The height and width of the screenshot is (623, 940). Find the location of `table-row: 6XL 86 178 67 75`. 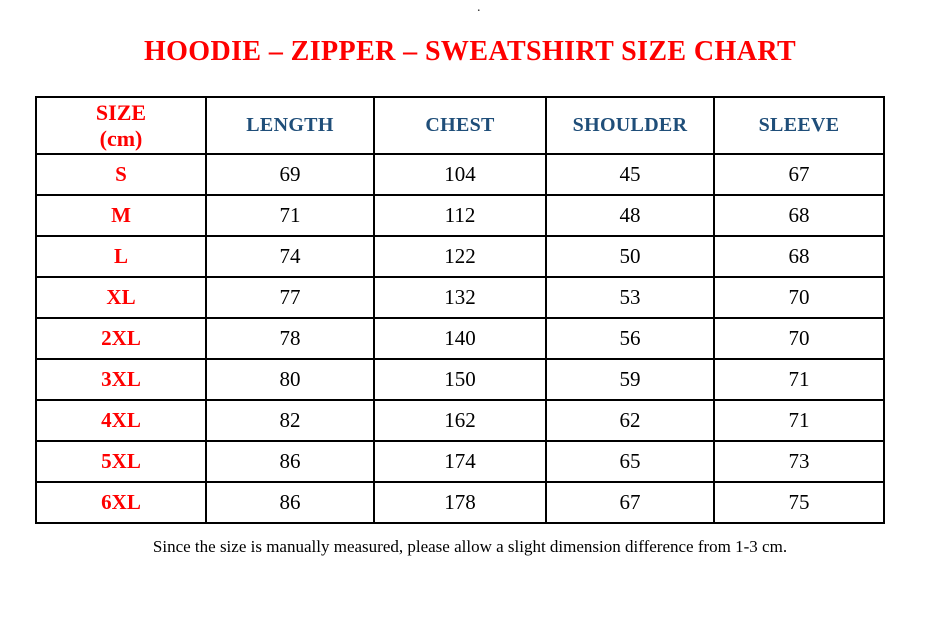

table-row: 6XL 86 178 67 75 is located at coordinates (460, 502).